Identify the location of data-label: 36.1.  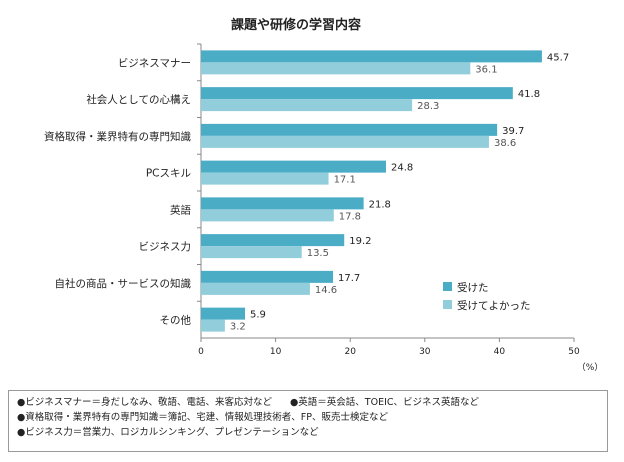
(486, 69).